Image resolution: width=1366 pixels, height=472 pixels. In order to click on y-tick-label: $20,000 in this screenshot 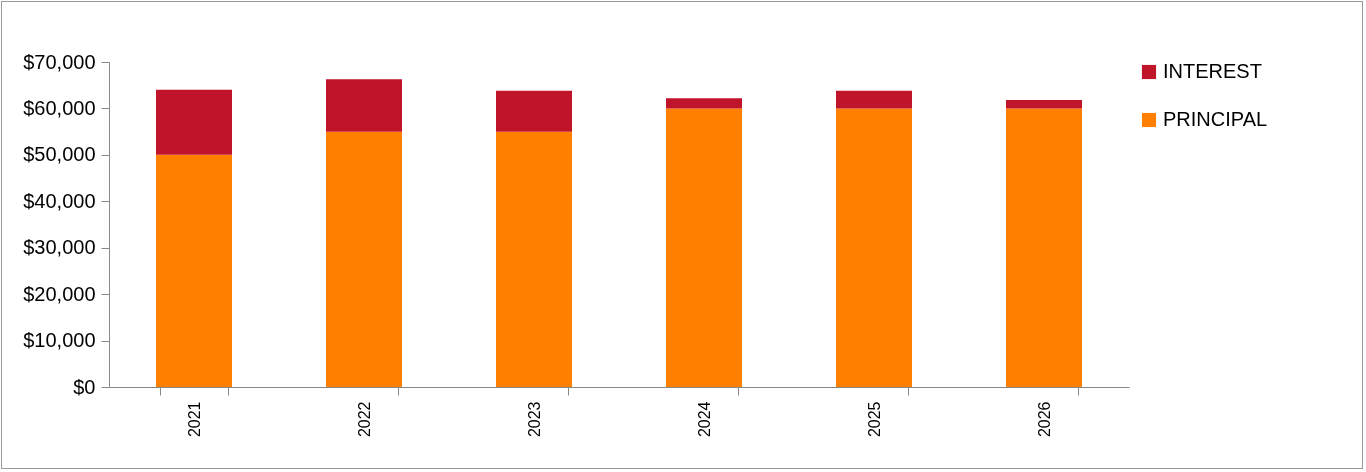, I will do `click(59, 293)`.